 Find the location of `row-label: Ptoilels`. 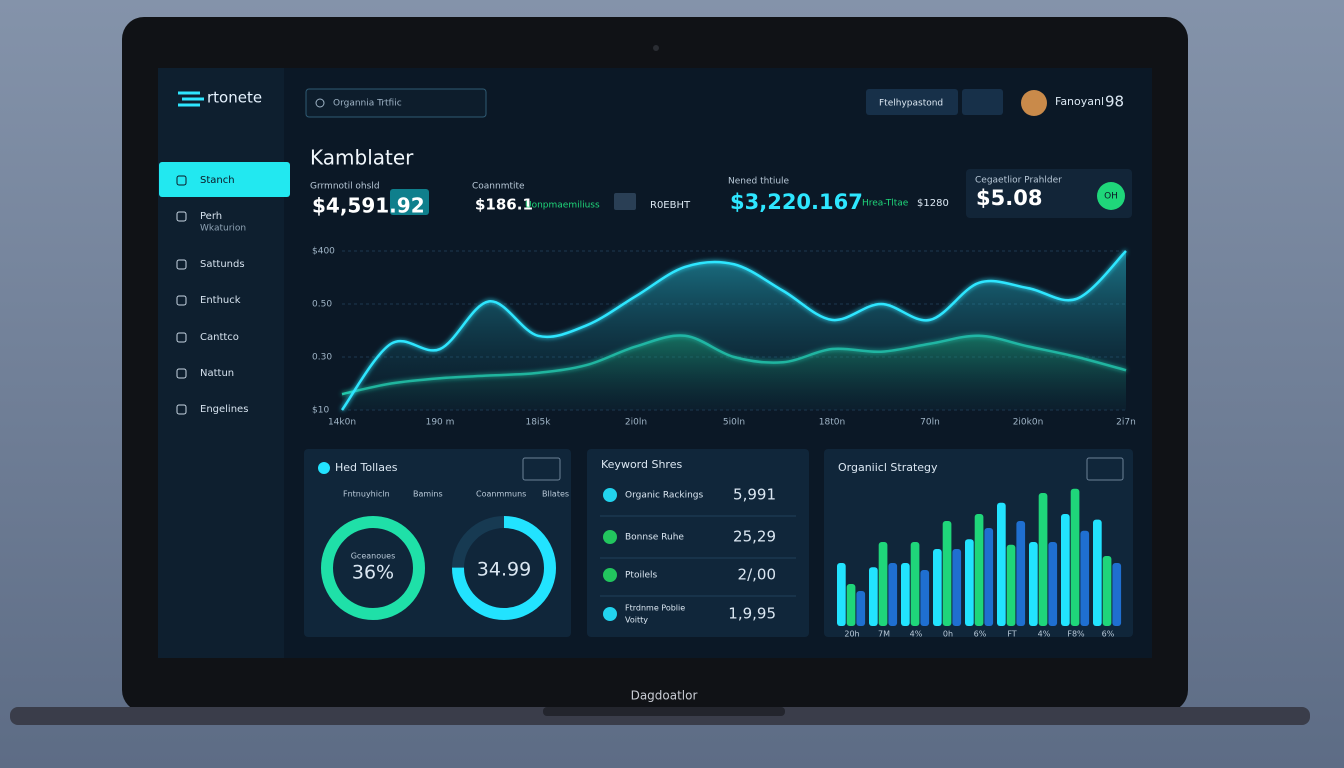

row-label: Ptoilels is located at coordinates (641, 576).